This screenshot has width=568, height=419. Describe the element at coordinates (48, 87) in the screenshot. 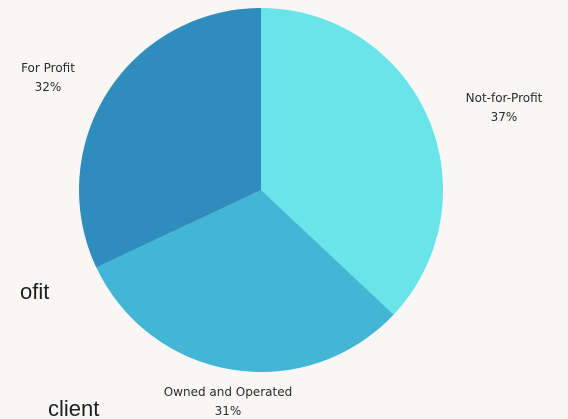

I see `slice-percent-label: 32%` at that location.